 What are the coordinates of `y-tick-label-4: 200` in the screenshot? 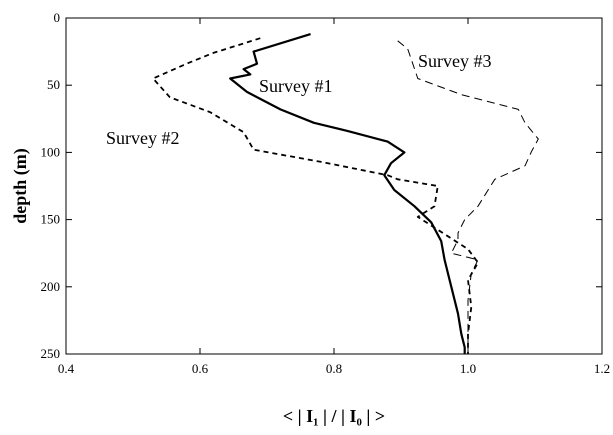 It's located at (51, 286).